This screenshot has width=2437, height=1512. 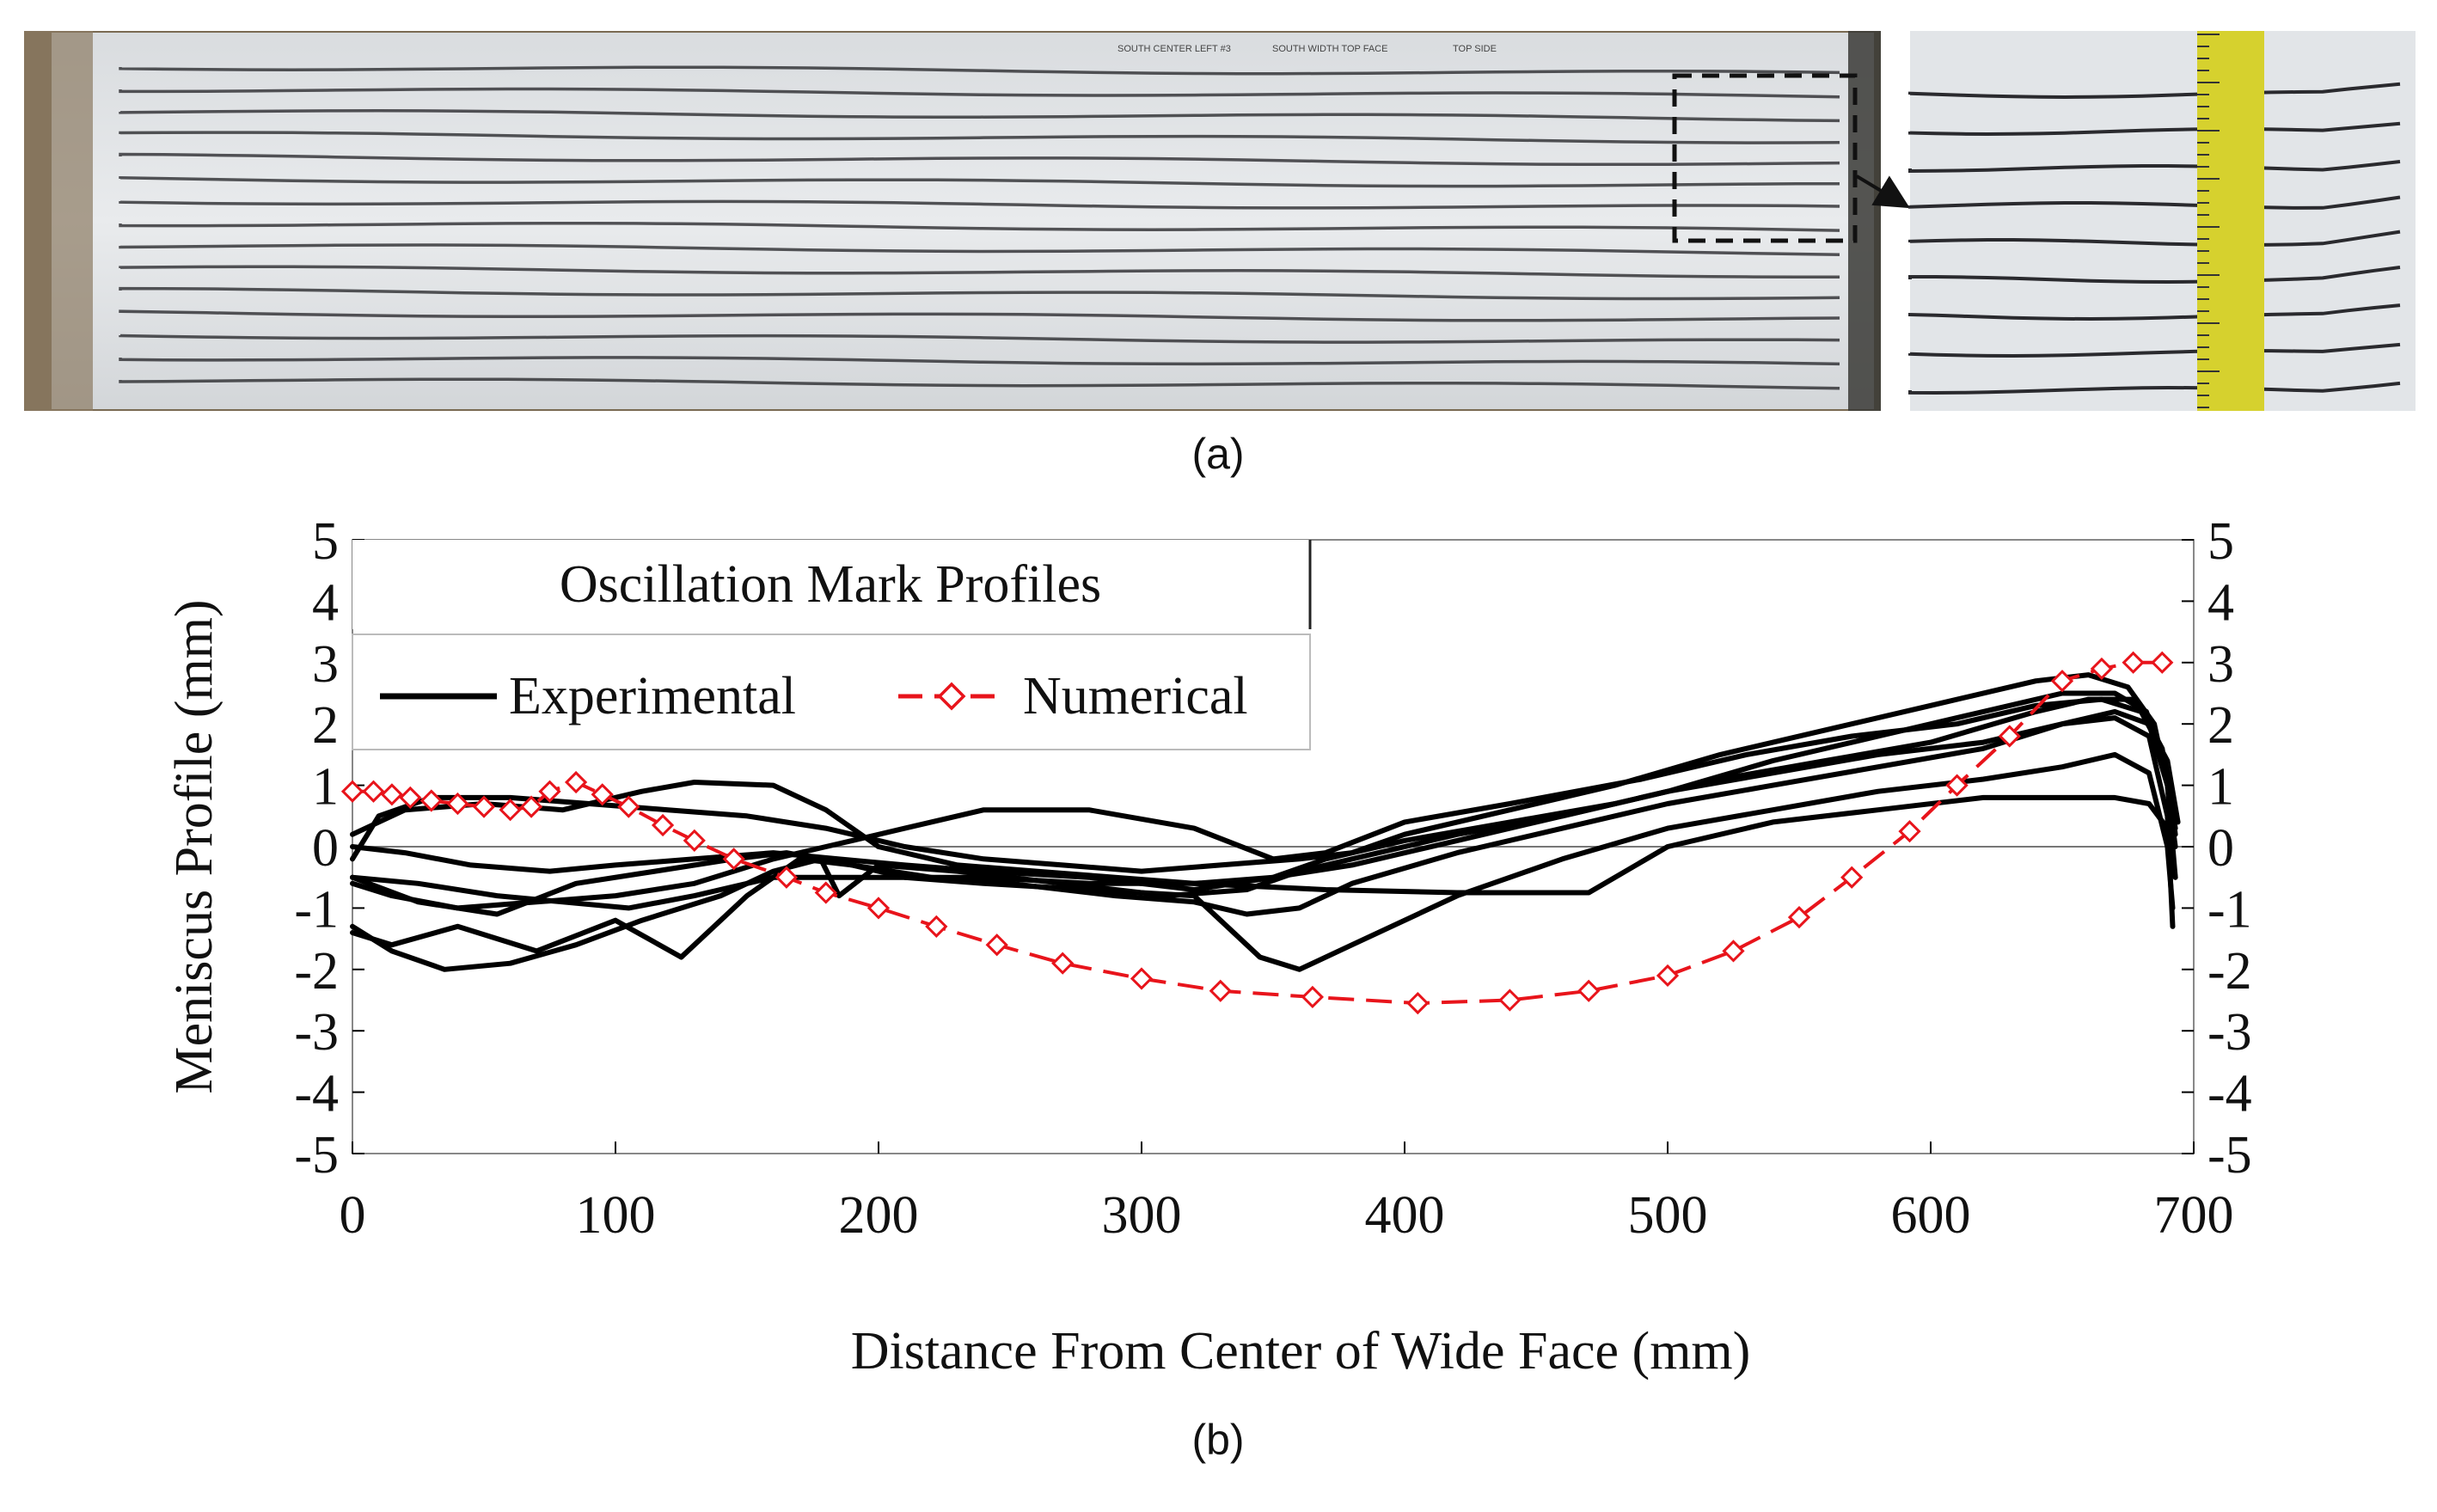 What do you see at coordinates (2221, 541) in the screenshot?
I see `y-tick-label-right: 5` at bounding box center [2221, 541].